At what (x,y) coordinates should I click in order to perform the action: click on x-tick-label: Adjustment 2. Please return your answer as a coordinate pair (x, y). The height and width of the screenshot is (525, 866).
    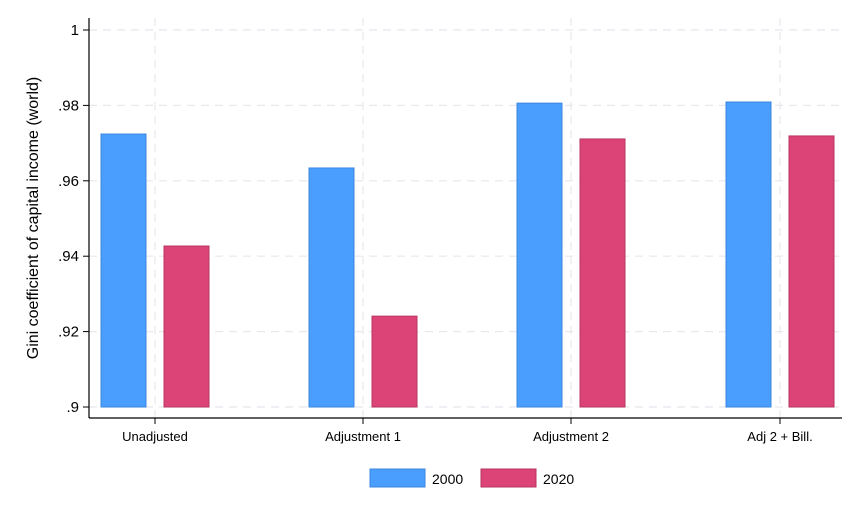
    Looking at the image, I should click on (571, 436).